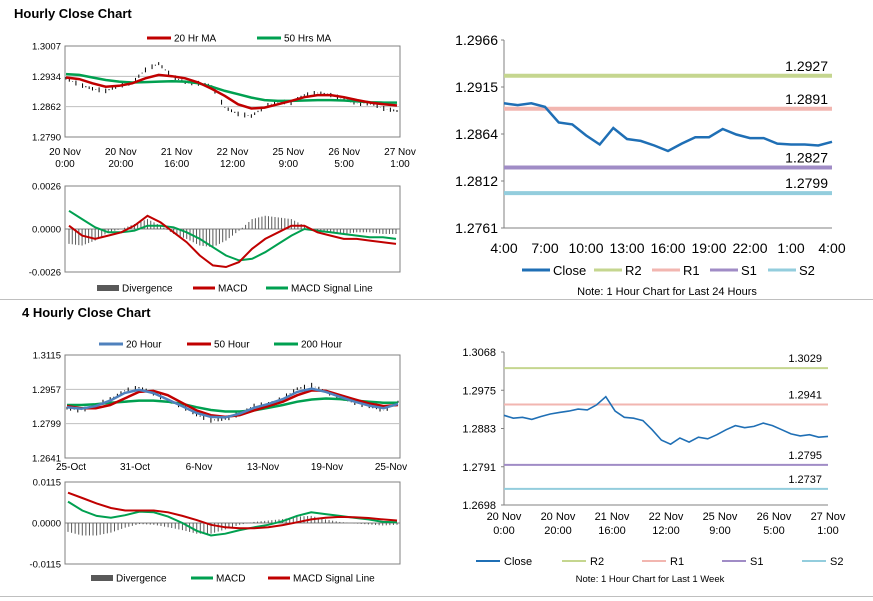 The image size is (873, 601). I want to click on four-hourly-macd-y-tick: -0.0115, so click(45, 565).